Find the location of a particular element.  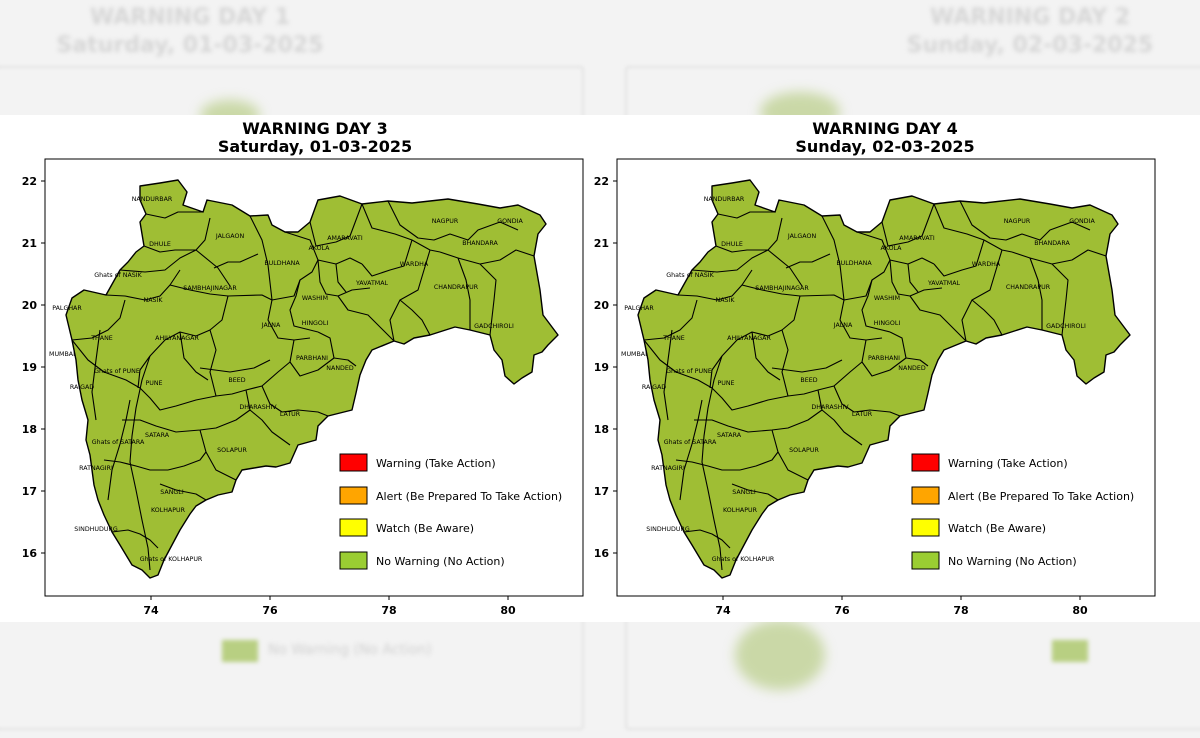

district-label: THANE is located at coordinates (673, 338).